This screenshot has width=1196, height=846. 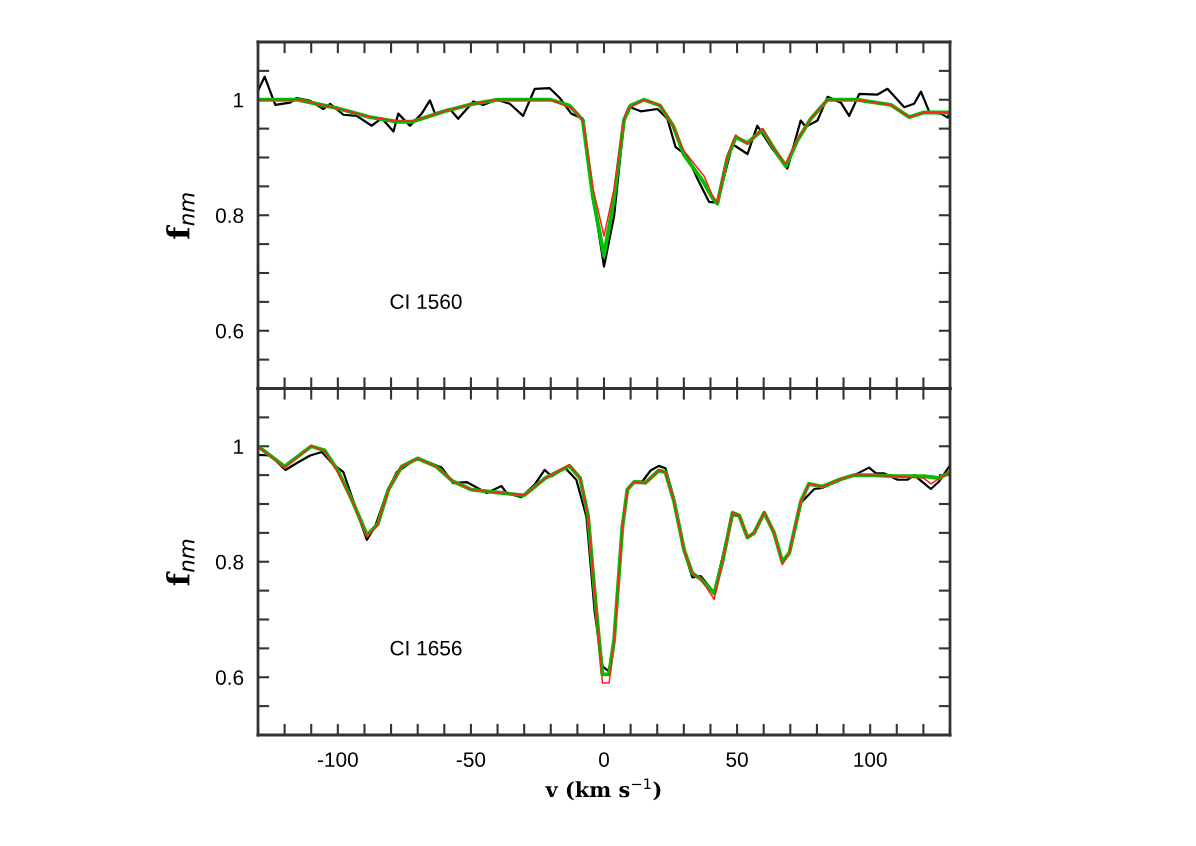 I want to click on x-tick-label: -100, so click(x=337, y=759).